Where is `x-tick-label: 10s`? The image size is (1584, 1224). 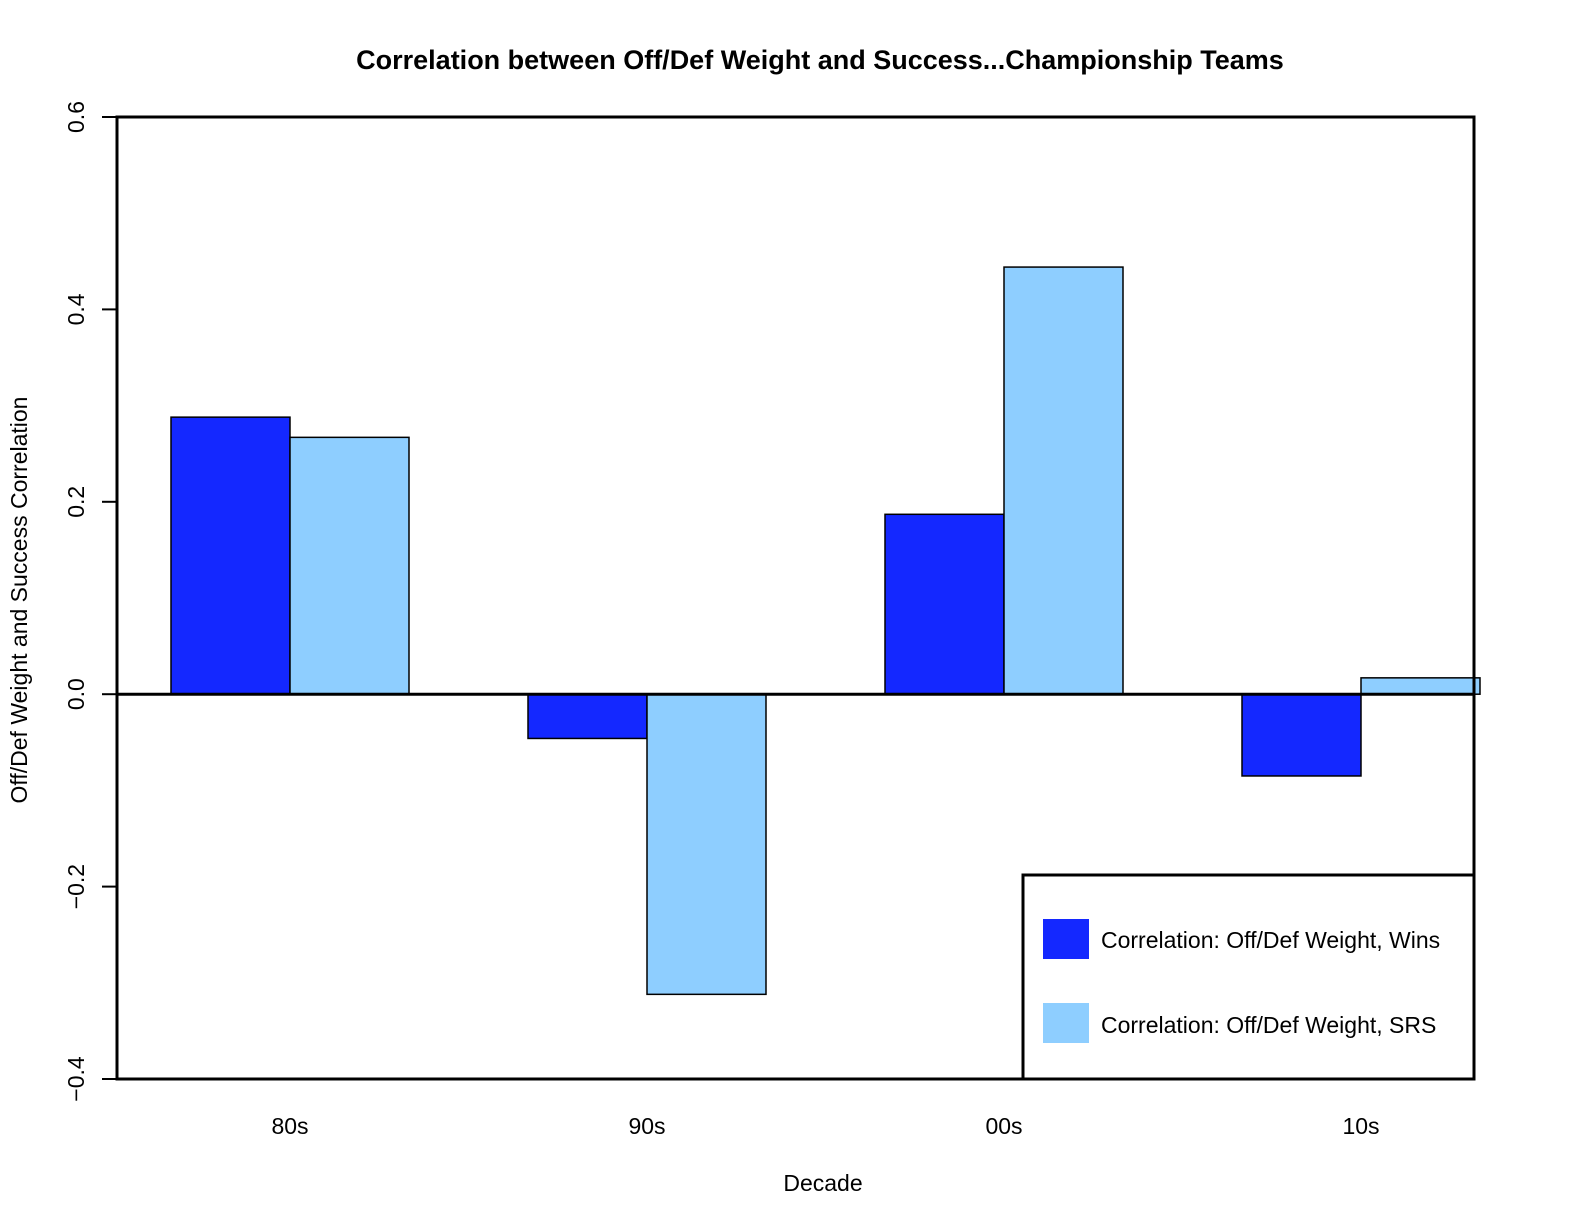
x-tick-label: 10s is located at coordinates (1360, 1126).